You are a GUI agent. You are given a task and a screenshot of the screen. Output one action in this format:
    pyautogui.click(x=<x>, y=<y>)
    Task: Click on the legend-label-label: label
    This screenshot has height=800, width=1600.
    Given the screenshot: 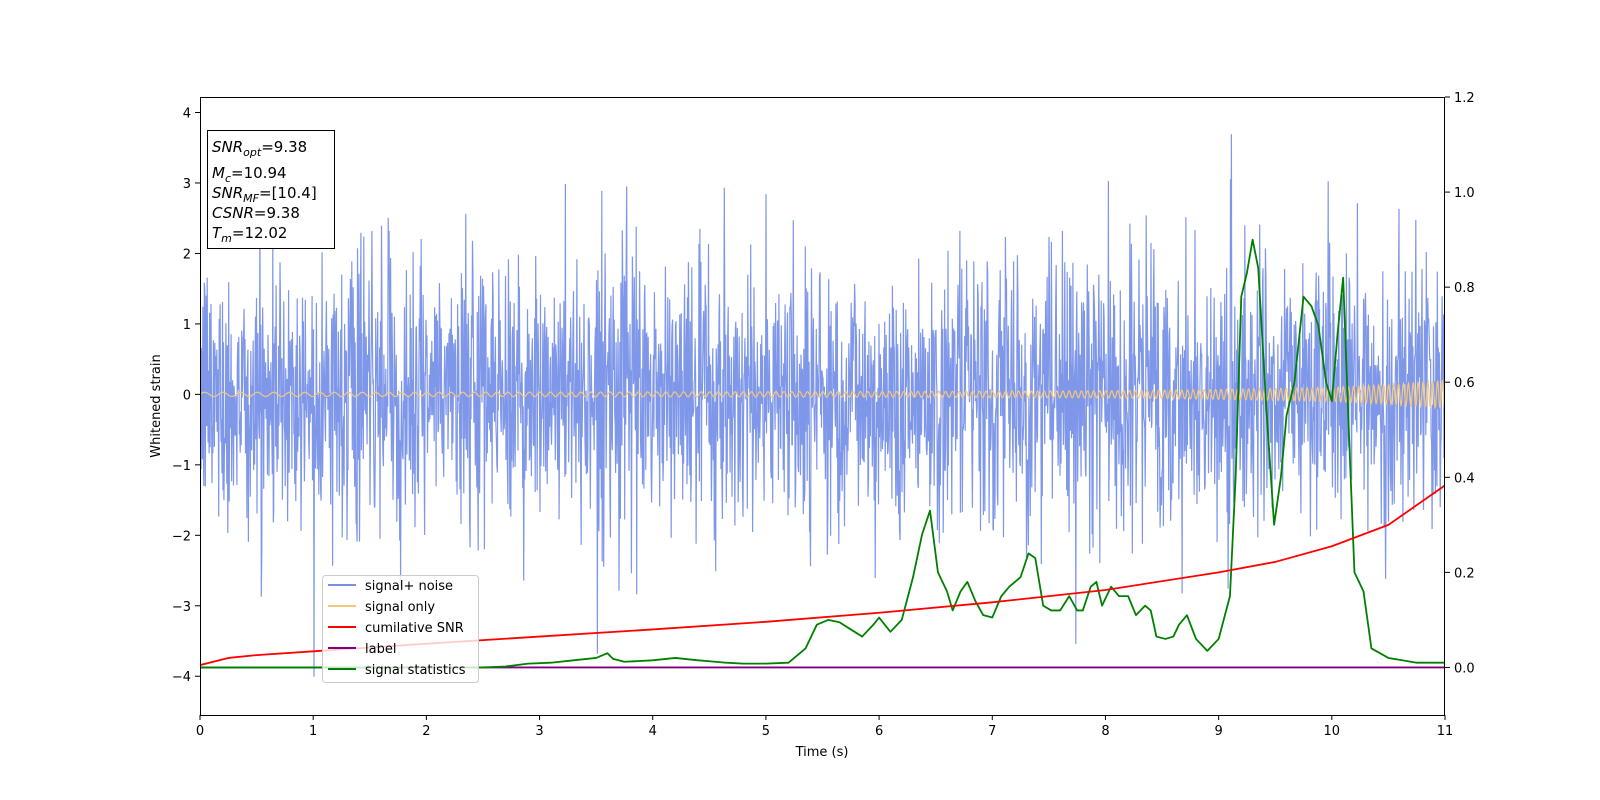 What is the action you would take?
    pyautogui.click(x=380, y=649)
    